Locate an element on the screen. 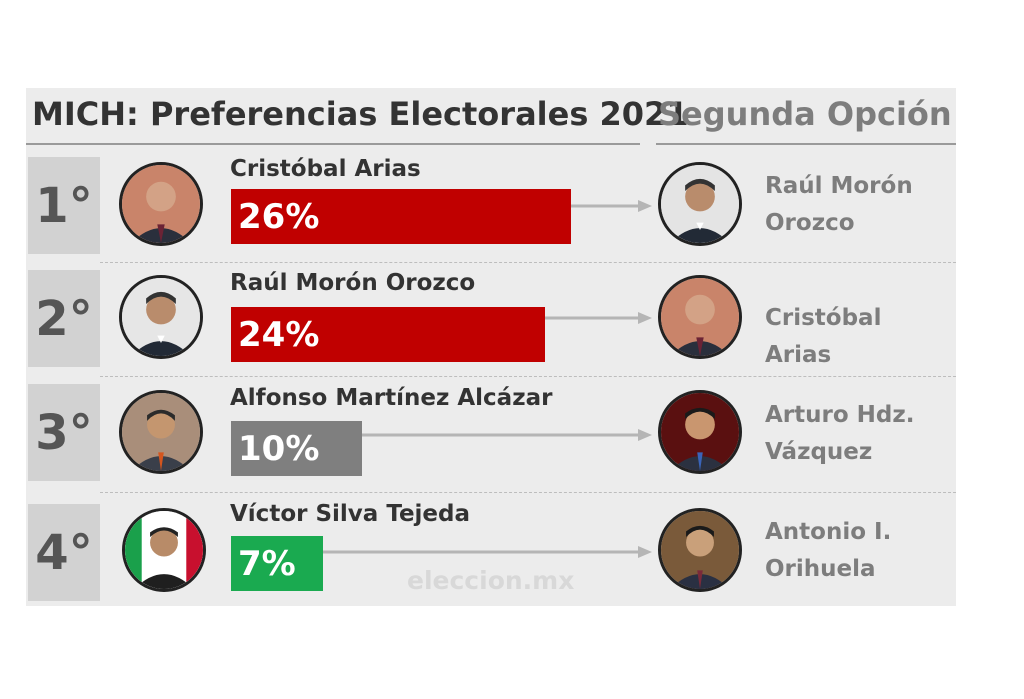 This screenshot has width=1024, height=699. bar-victor-silva-tejeda: 7% is located at coordinates (277, 563).